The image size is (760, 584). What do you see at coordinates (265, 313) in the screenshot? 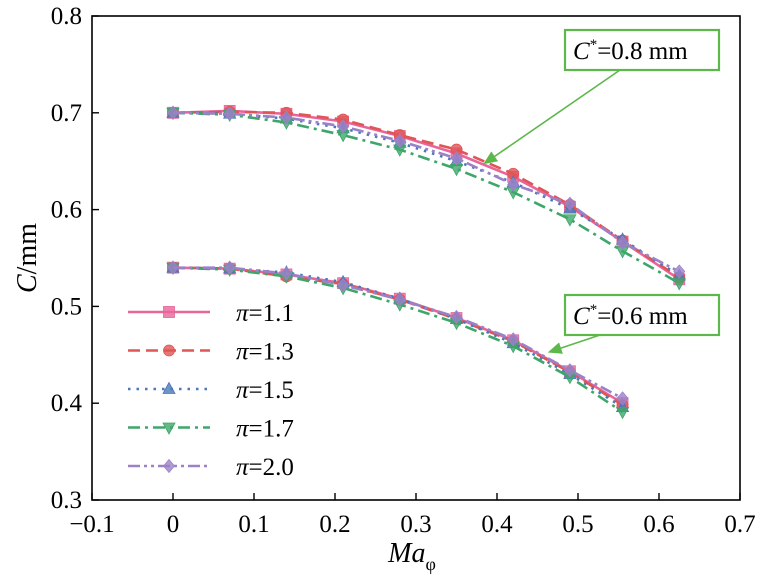
I see `legend-label: π=1.1` at bounding box center [265, 313].